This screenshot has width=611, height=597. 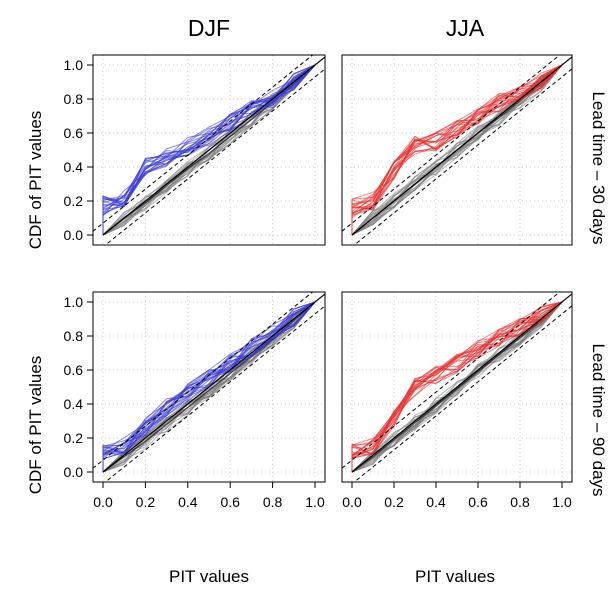 I want to click on reference-series-mean, so click(x=457, y=387).